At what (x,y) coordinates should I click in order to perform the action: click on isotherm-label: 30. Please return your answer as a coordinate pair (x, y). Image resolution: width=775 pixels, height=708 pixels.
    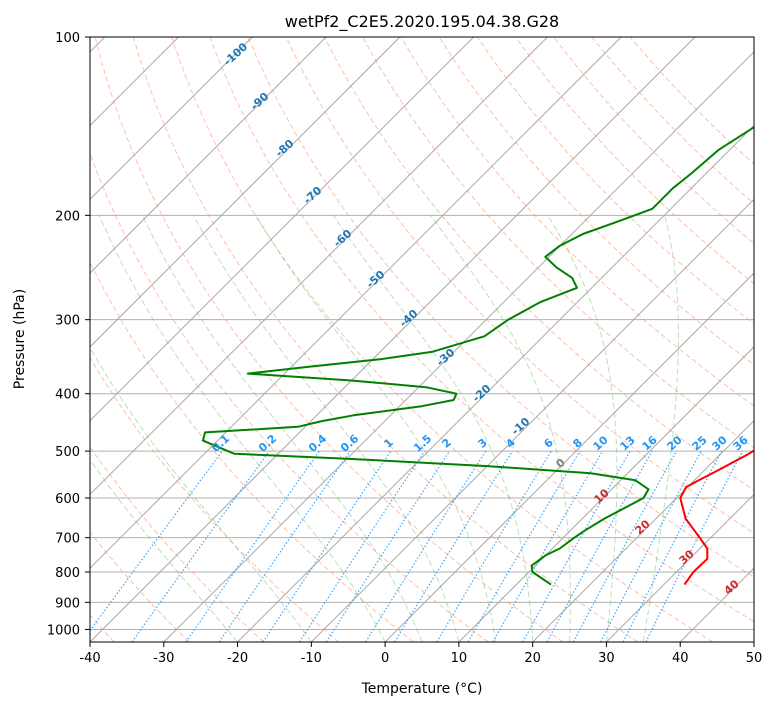
    Looking at the image, I should click on (687, 557).